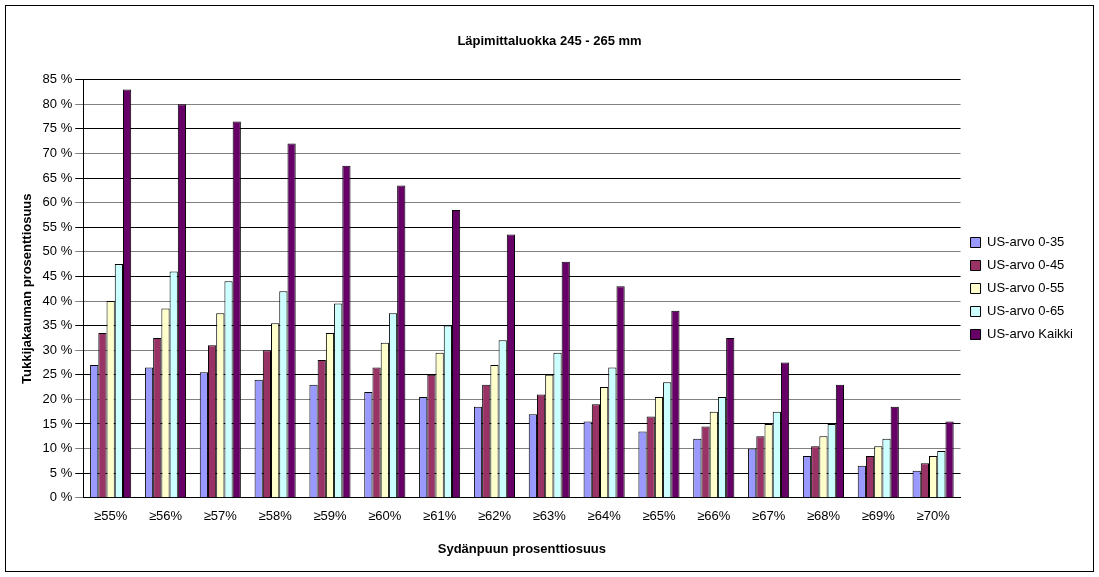 The image size is (1099, 577). I want to click on legend-label: US-arvo 0-55, so click(1026, 288).